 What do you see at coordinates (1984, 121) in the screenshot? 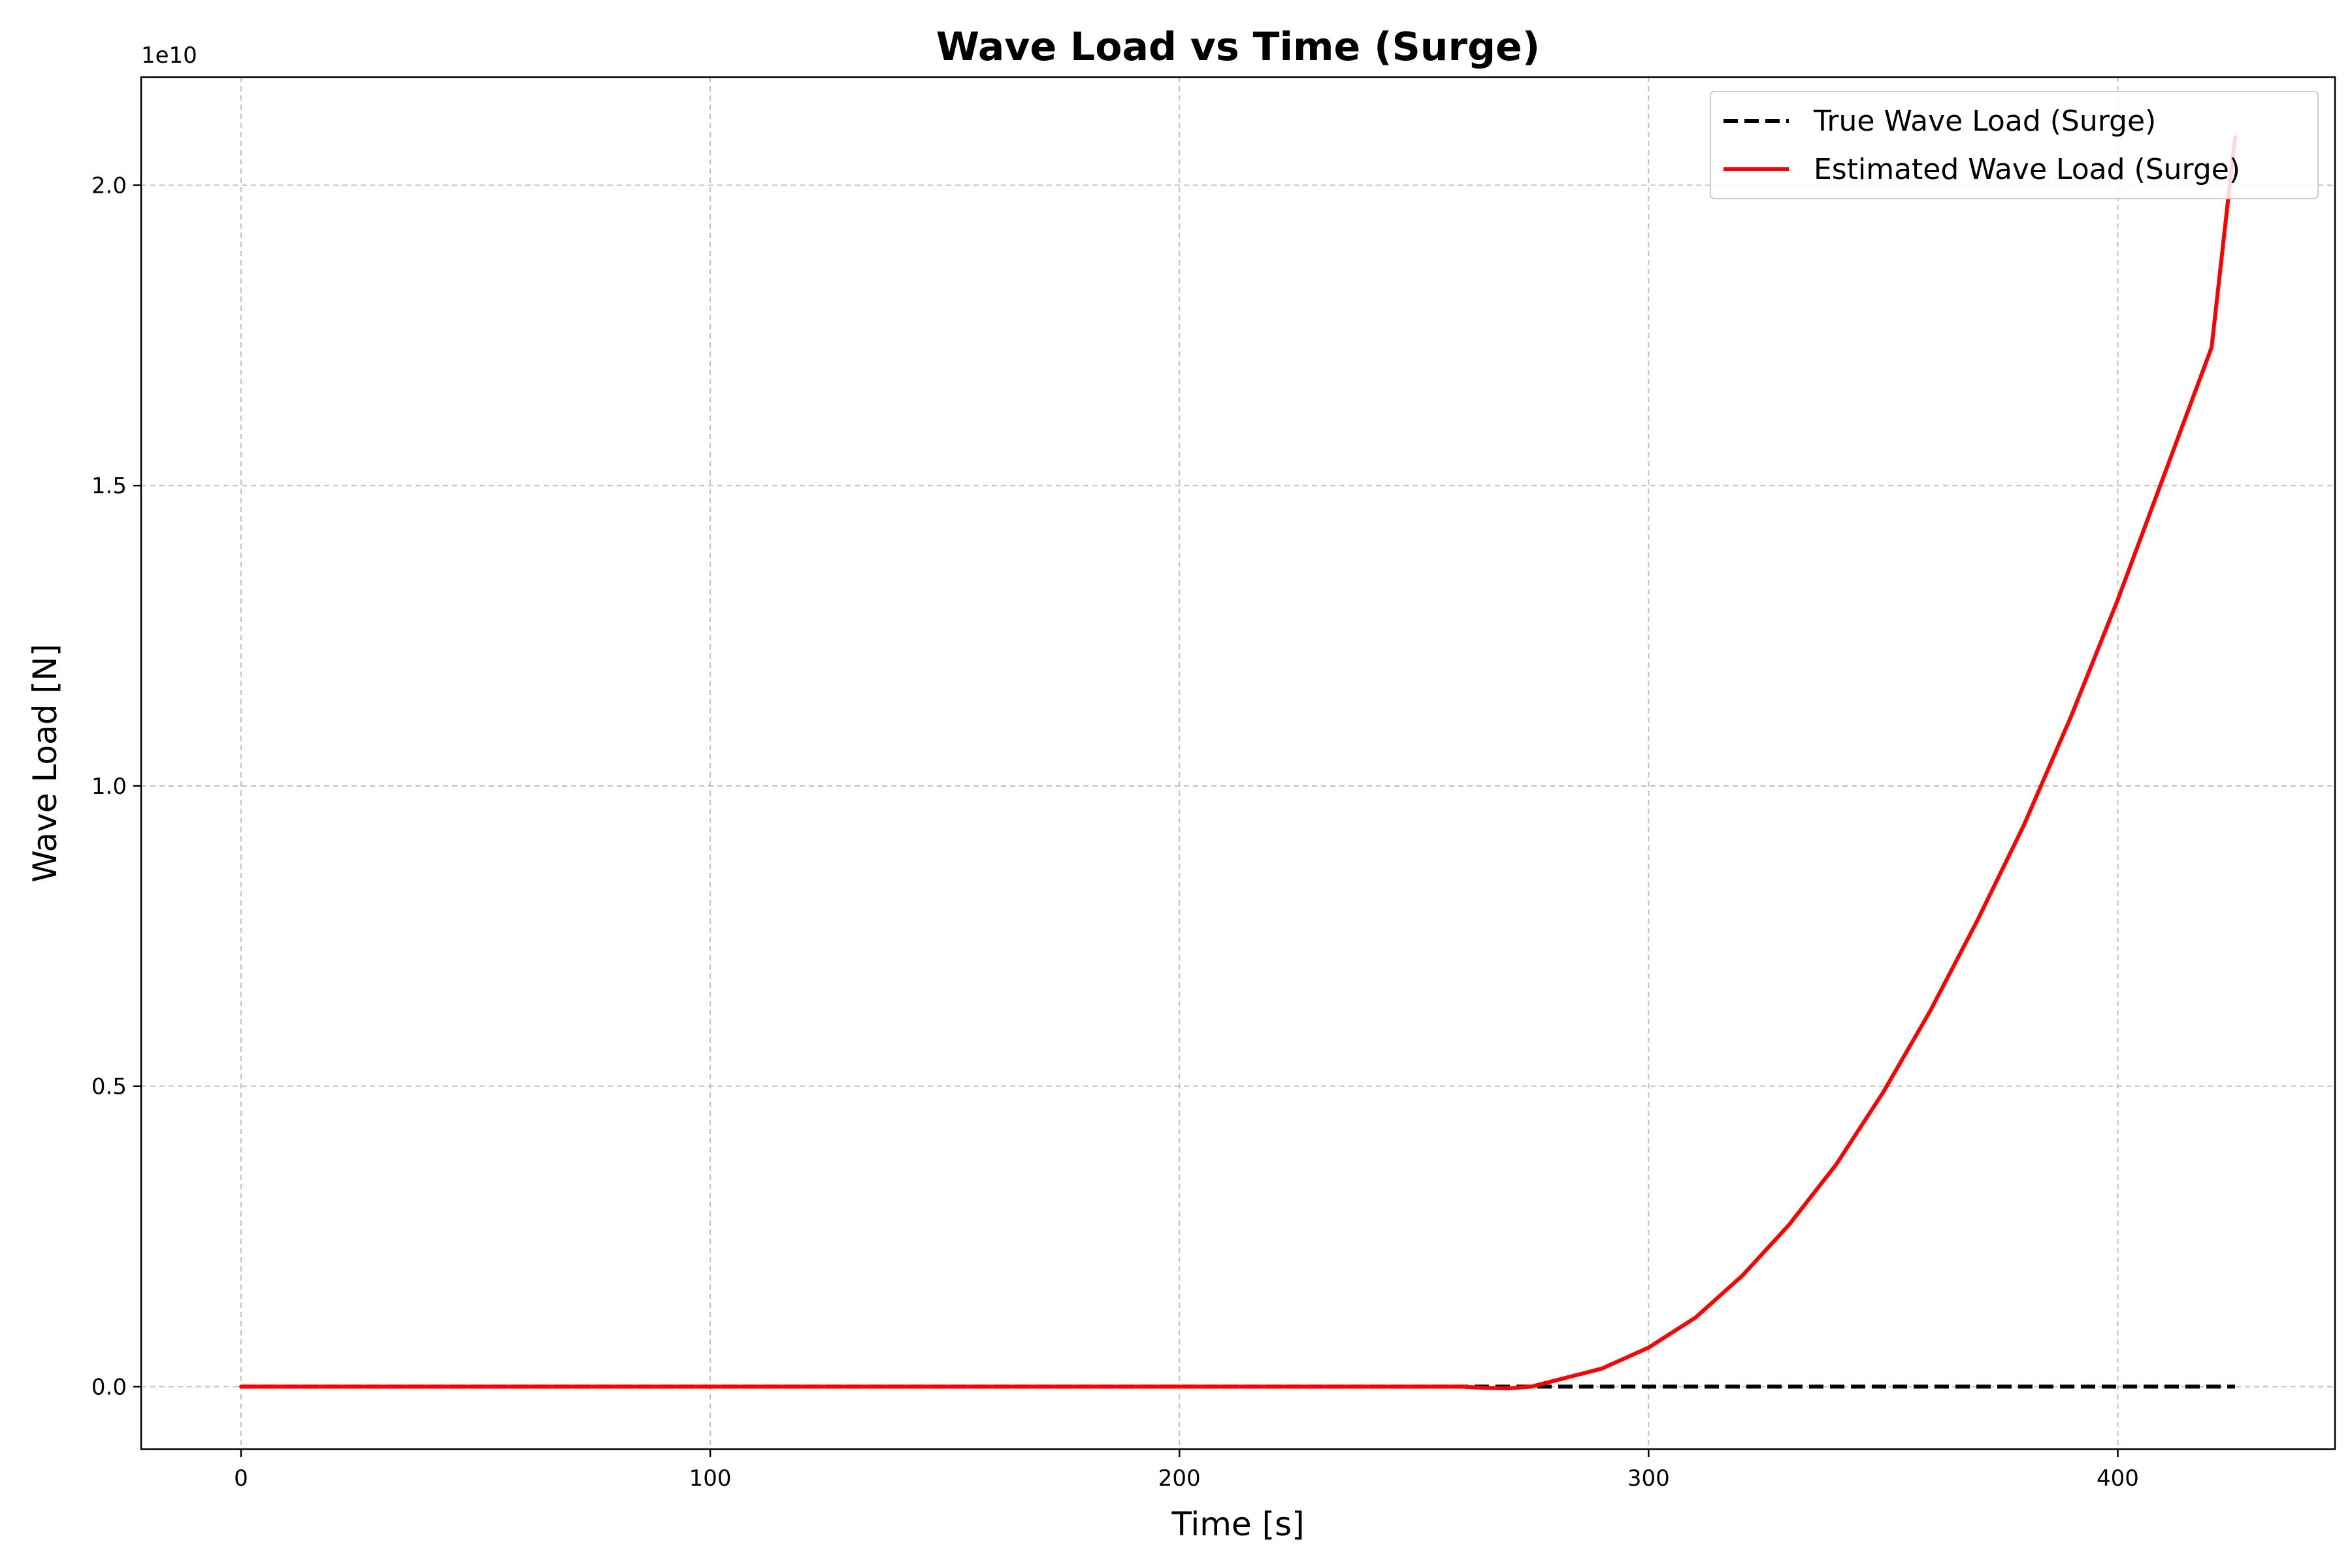
I see `legend-label-true: True Wave Load (Surge)` at bounding box center [1984, 121].